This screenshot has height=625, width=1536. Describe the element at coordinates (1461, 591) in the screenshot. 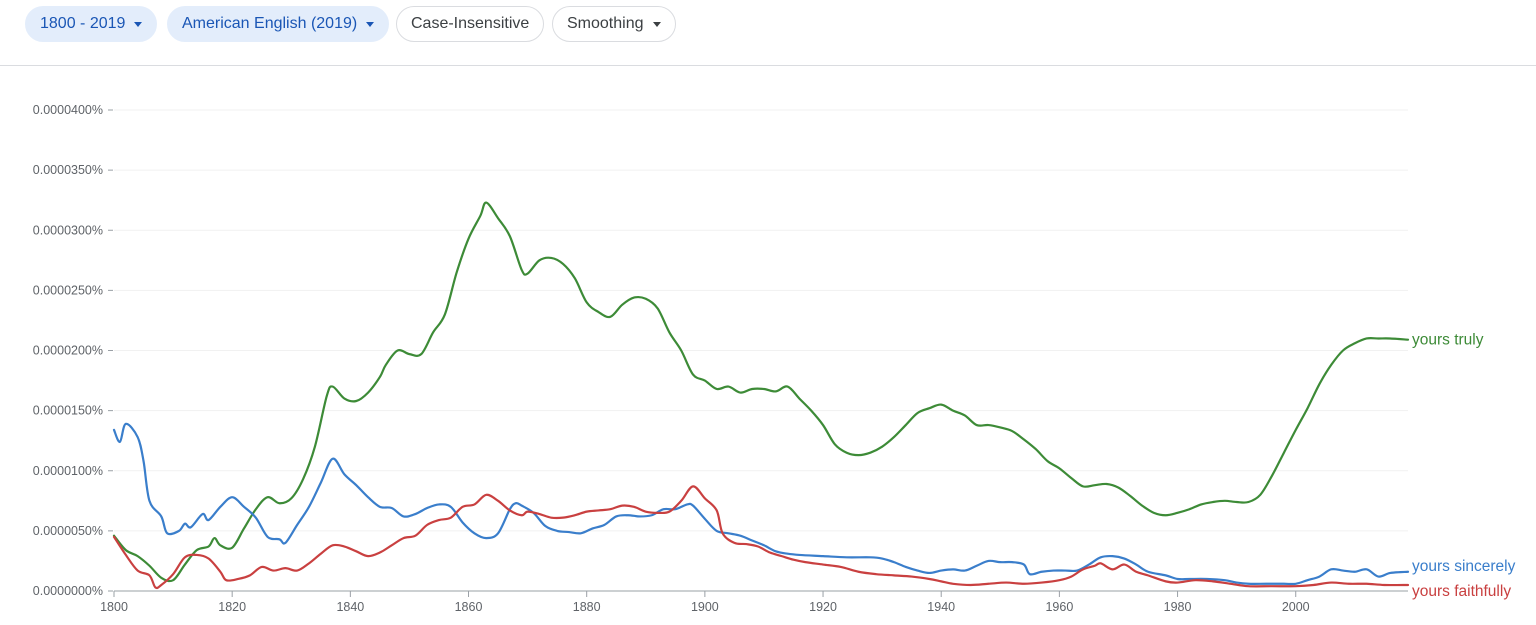

I see `series-label-yours-faithfully: yours faithfully` at that location.